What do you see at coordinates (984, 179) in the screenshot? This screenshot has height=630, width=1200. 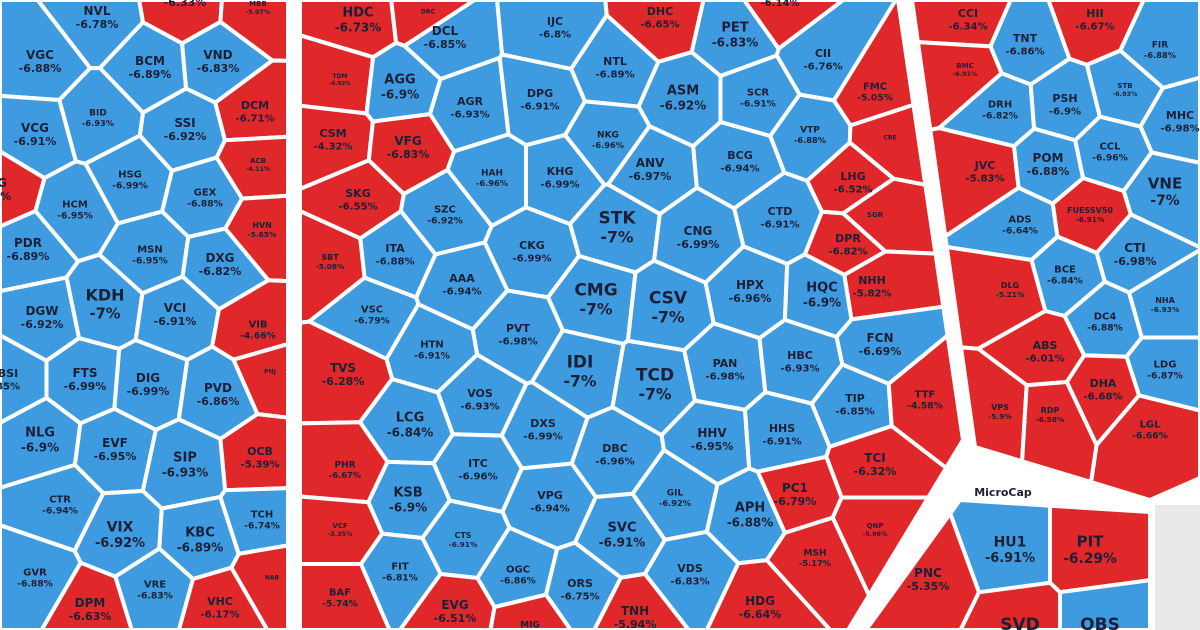 I see `change: -5.83%` at bounding box center [984, 179].